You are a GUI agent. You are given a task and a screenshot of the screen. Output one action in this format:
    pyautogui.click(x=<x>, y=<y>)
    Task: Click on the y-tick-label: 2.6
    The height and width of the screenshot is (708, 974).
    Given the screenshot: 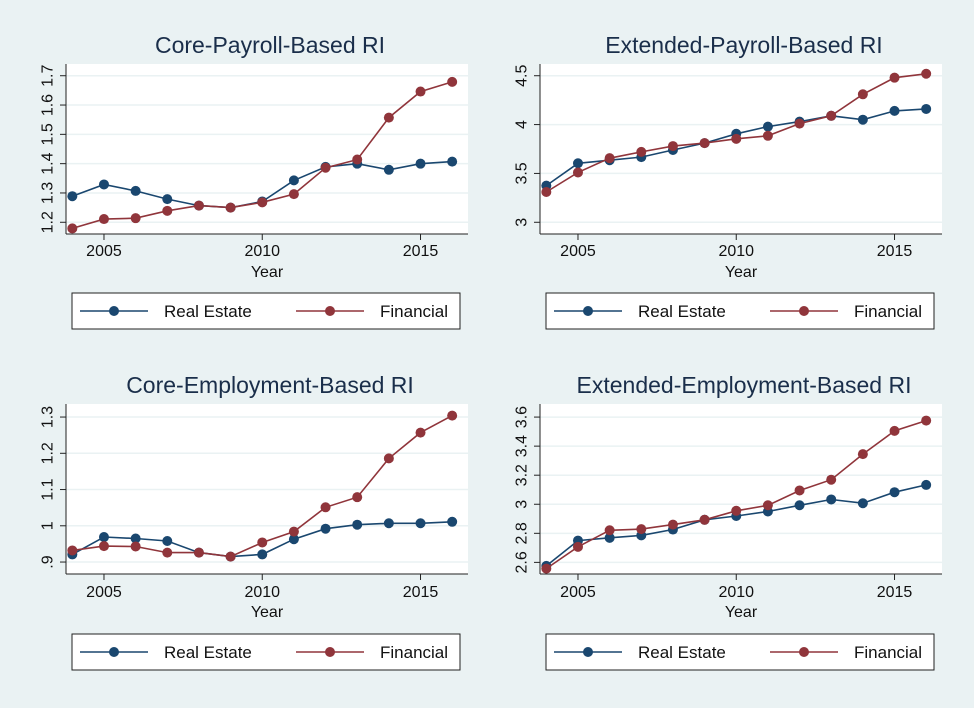 What is the action you would take?
    pyautogui.click(x=522, y=562)
    